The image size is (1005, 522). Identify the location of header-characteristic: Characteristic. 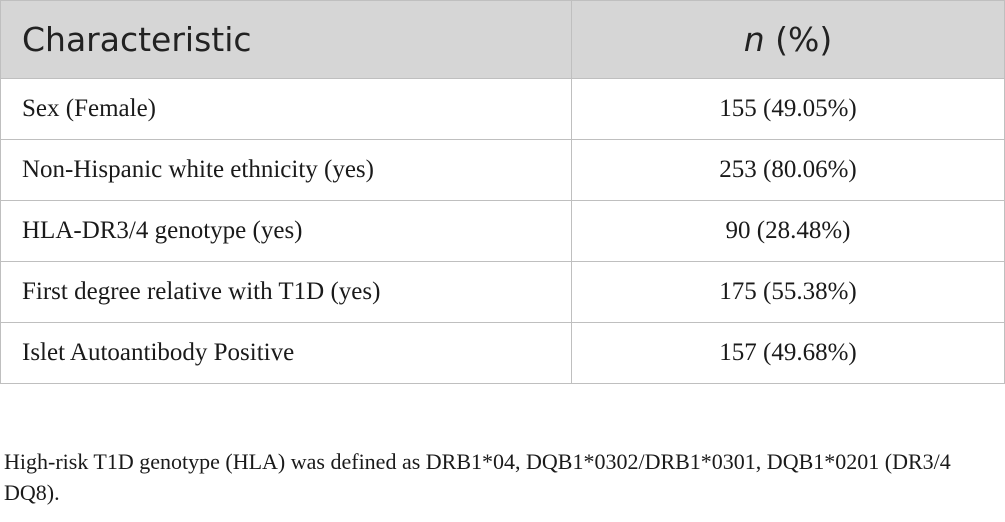
(286, 39).